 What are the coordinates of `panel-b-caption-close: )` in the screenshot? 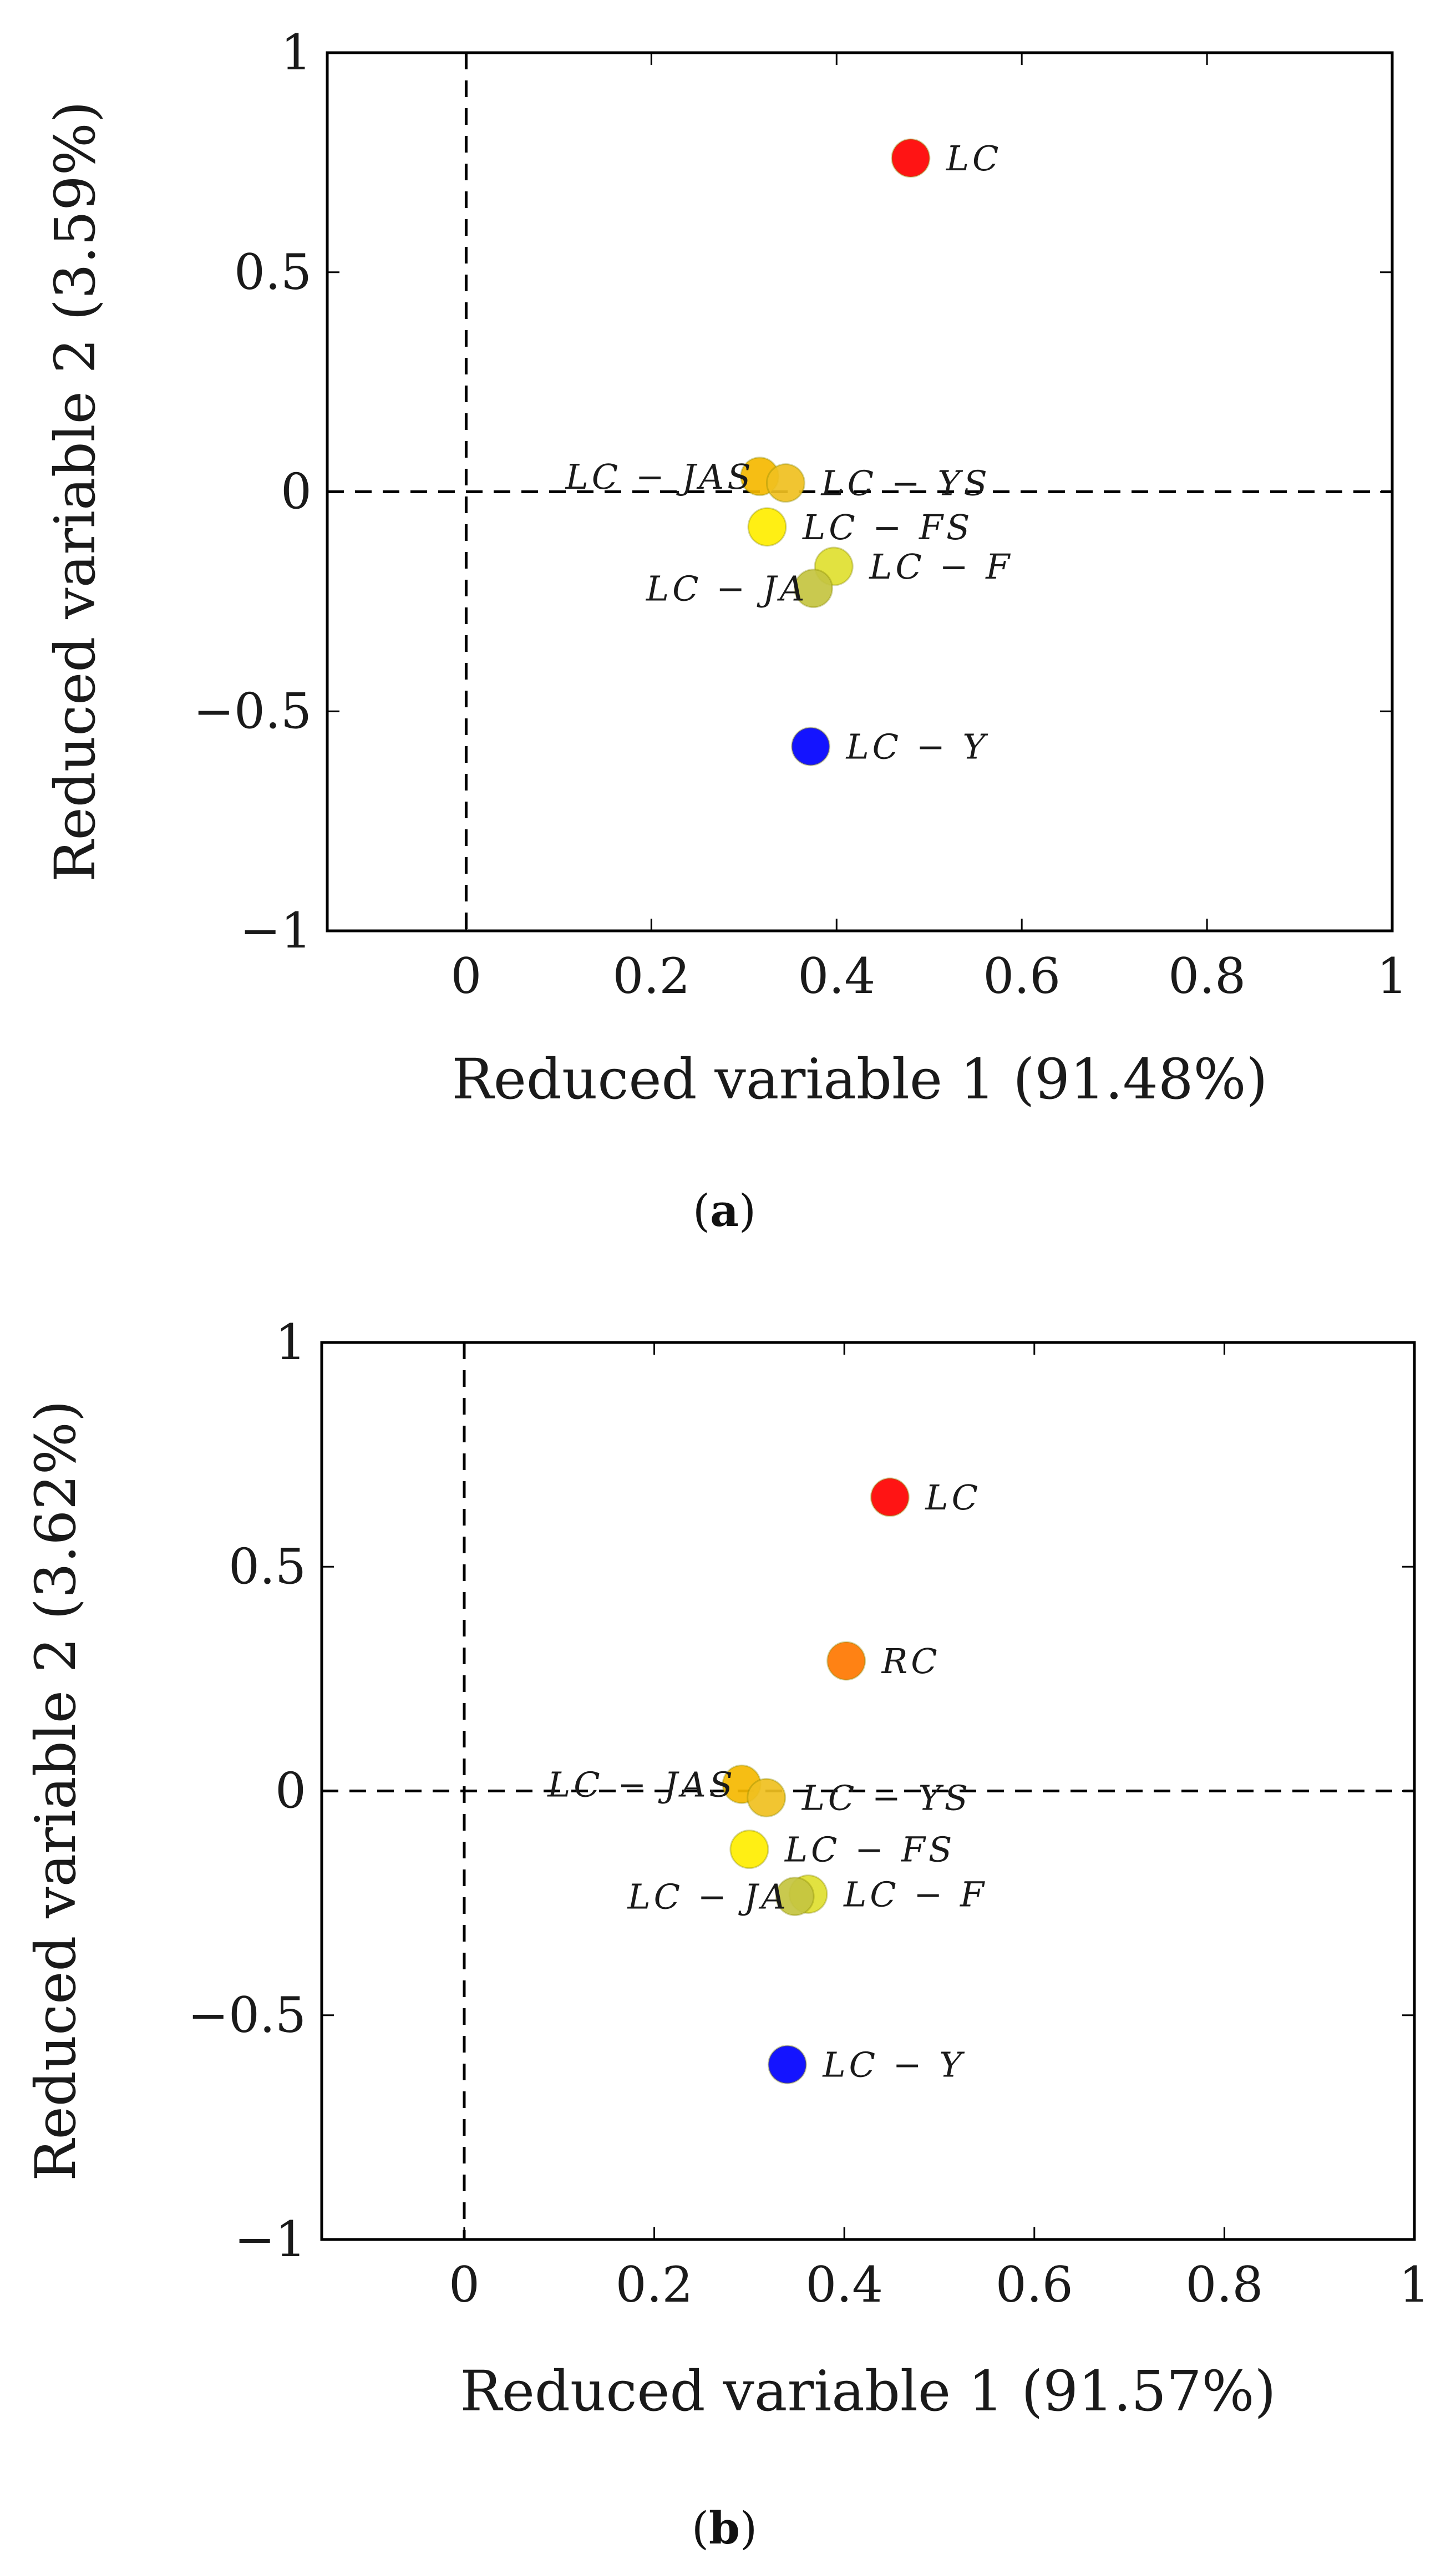 It's located at (748, 2528).